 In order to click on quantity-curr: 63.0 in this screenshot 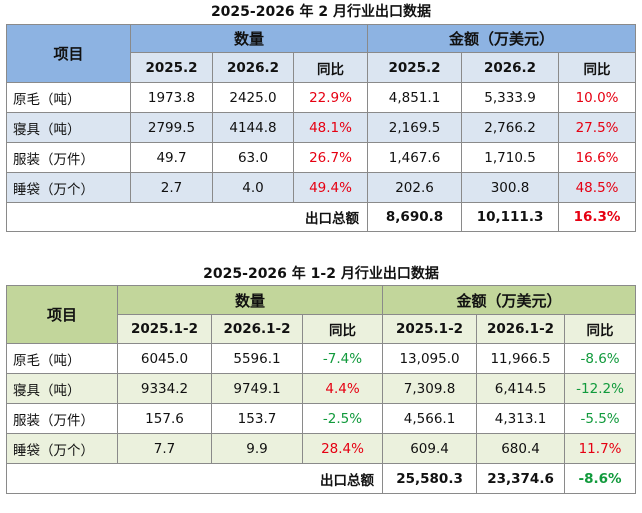, I will do `click(253, 157)`.